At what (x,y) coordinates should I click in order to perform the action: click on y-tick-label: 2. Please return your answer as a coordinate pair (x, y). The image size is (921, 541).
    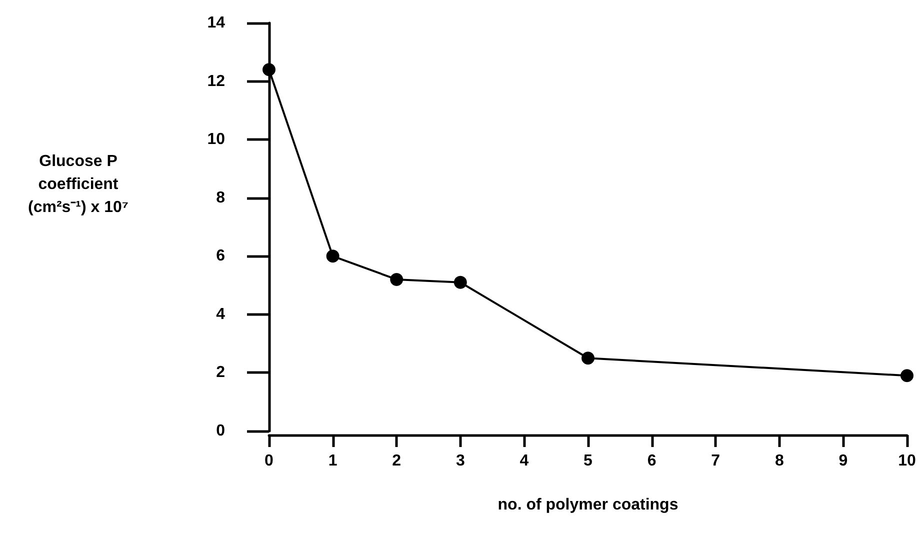
    Looking at the image, I should click on (221, 373).